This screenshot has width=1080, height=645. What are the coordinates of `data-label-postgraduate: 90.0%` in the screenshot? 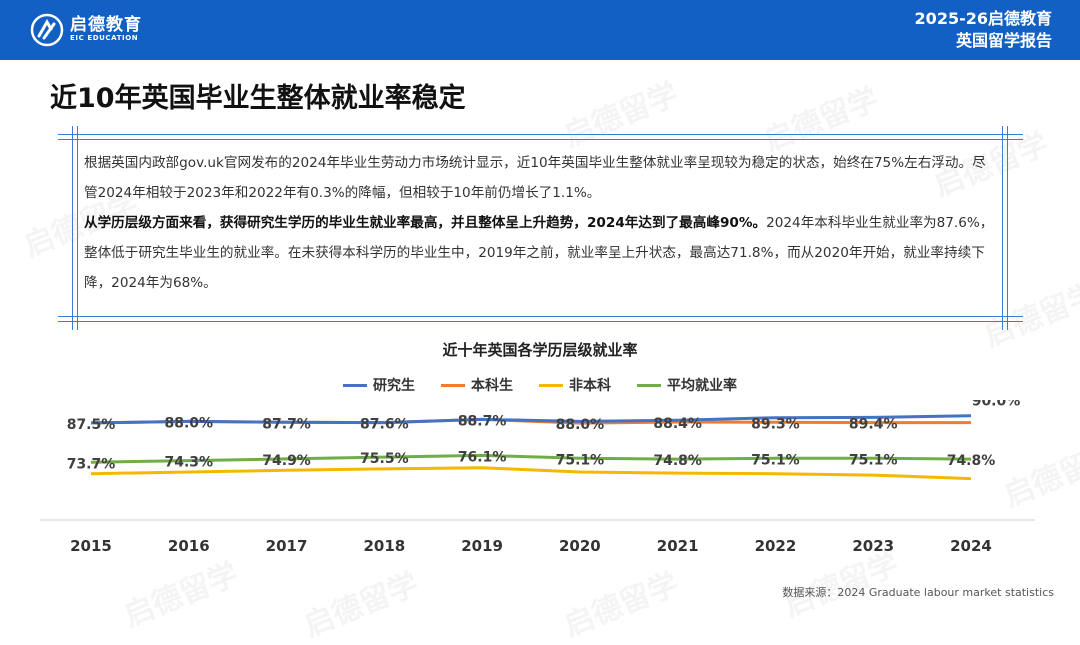 It's located at (996, 405).